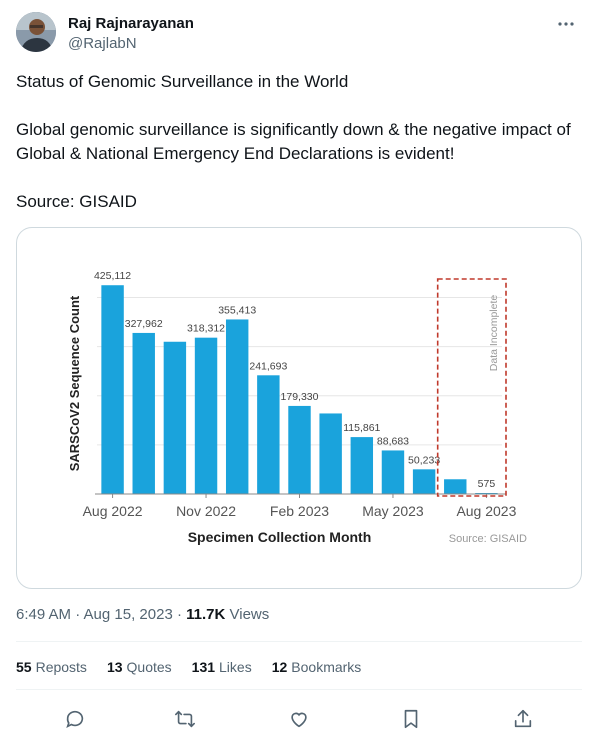  I want to click on data-label: 241,693, so click(268, 366).